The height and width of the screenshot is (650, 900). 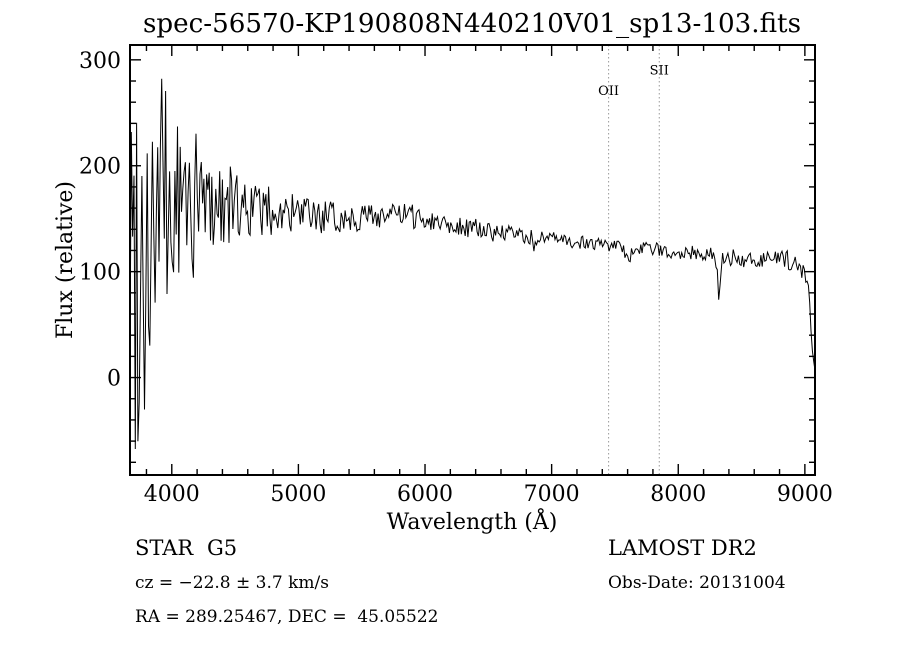 I want to click on x-tick-label: 9000, so click(x=805, y=494).